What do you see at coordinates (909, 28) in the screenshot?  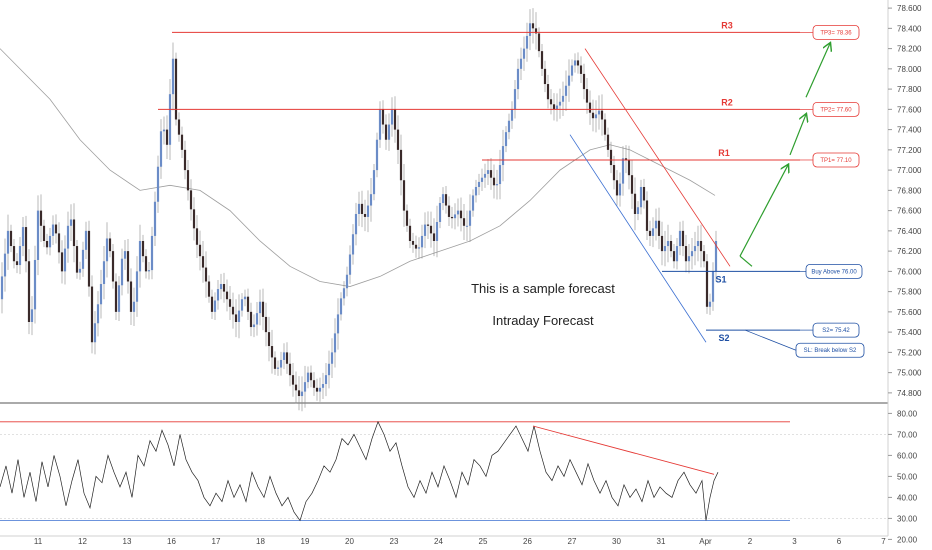 I see `price-tick-label: 78.400` at bounding box center [909, 28].